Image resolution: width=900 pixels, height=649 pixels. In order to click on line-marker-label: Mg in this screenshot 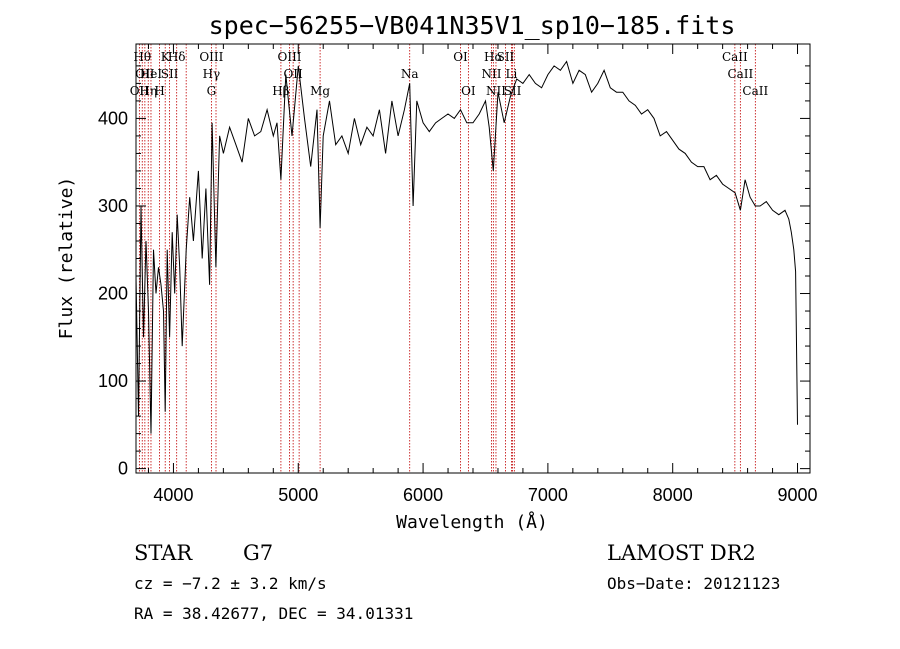, I will do `click(320, 91)`.